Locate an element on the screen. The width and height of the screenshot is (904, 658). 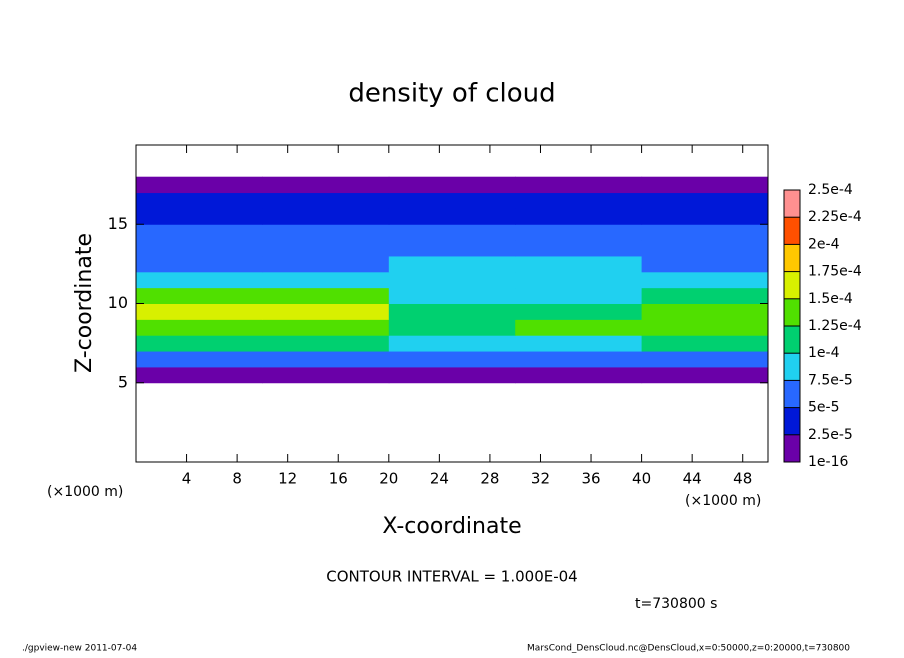
x-tick-label: 28 is located at coordinates (489, 479).